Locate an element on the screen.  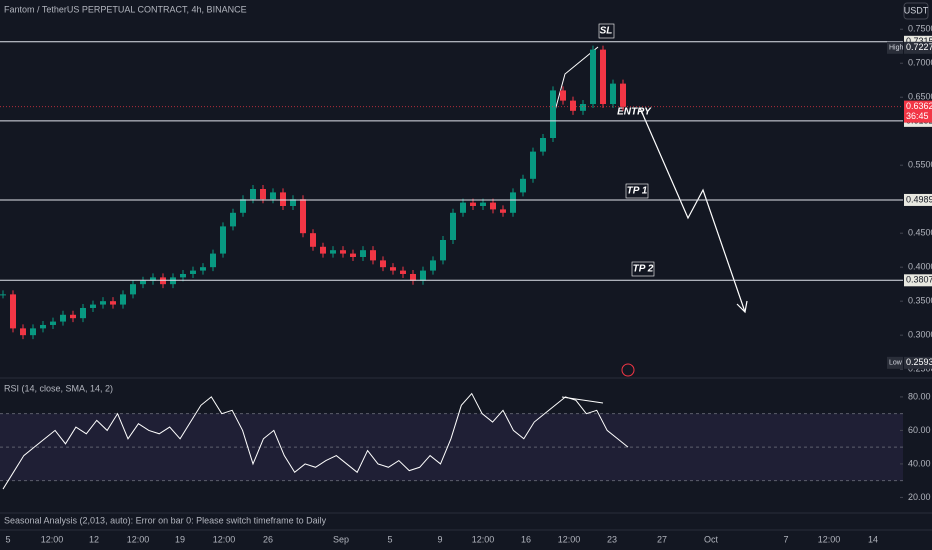
high-box is located at coordinates (918, 47).